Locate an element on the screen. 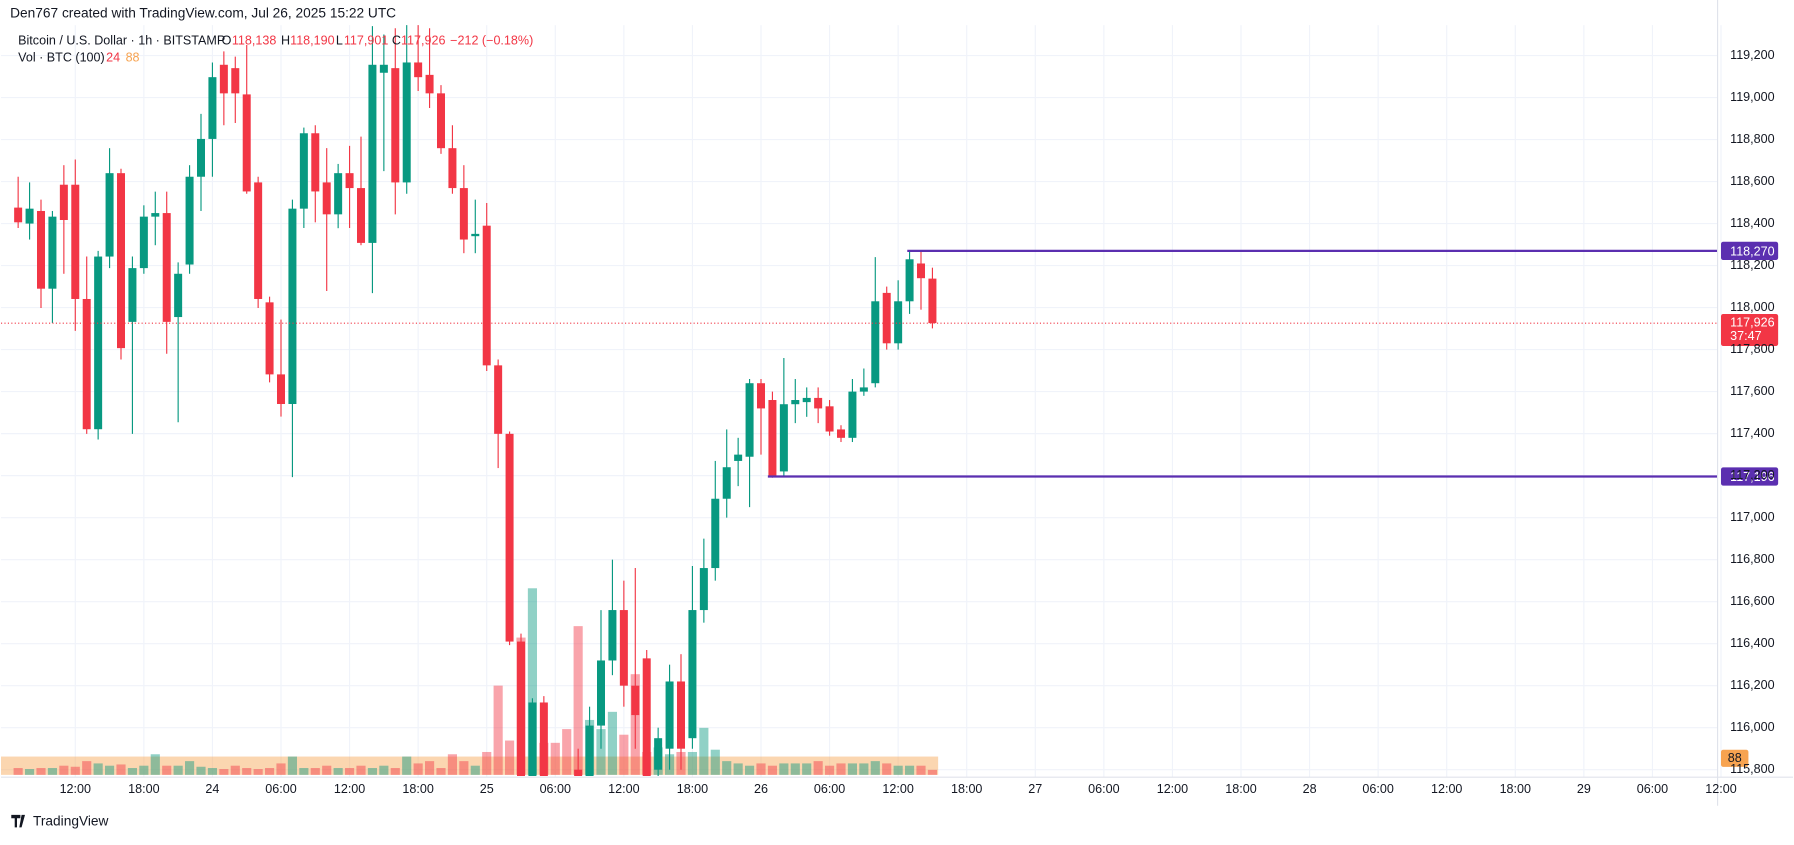  level-label: 118,270 is located at coordinates (1752, 251).